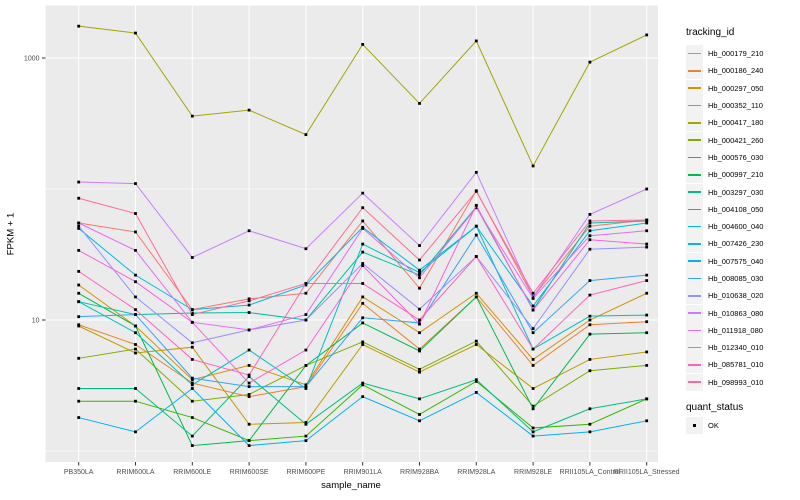  What do you see at coordinates (735, 106) in the screenshot?
I see `legend-item-label: Hb_000352_110` at bounding box center [735, 106].